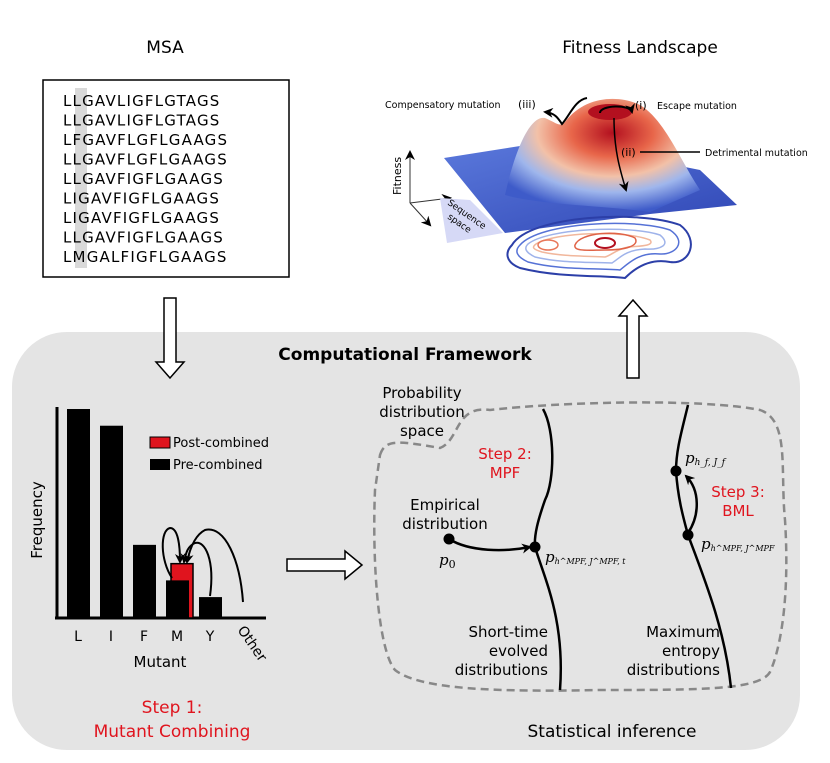 The height and width of the screenshot is (763, 830). What do you see at coordinates (640, 48) in the screenshot?
I see `landscape-title: Fitness Landscape` at bounding box center [640, 48].